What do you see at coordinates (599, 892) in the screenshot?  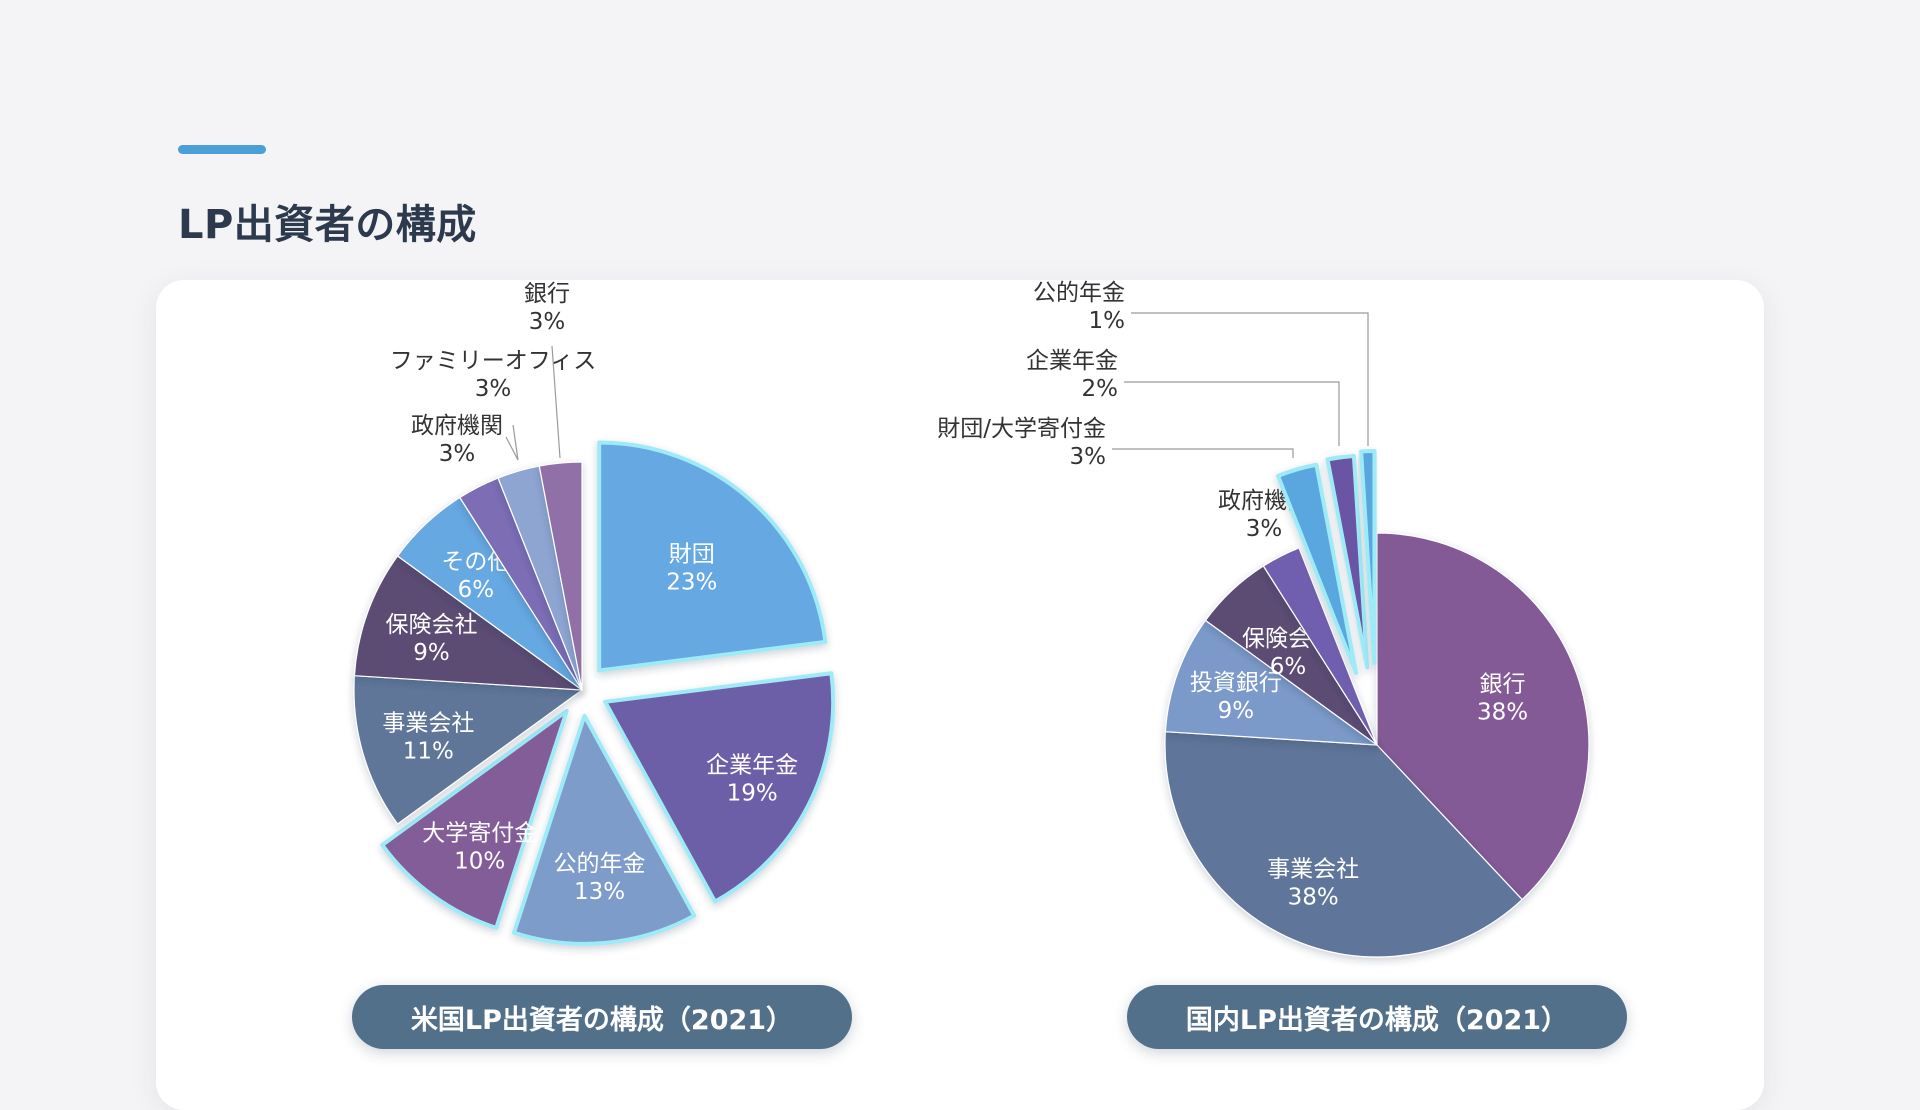 I see `us-value-label-2: 13%` at bounding box center [599, 892].